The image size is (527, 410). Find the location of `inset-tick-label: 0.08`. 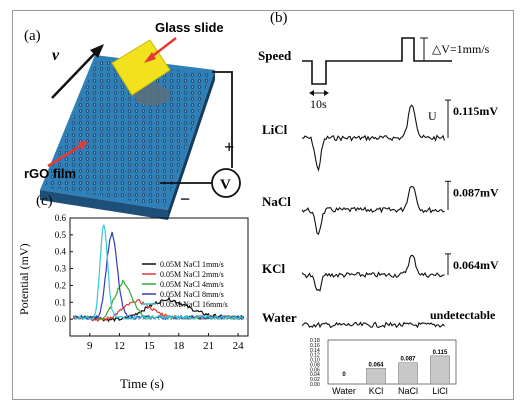

inset-tick-label: 0.08 is located at coordinates (315, 365).